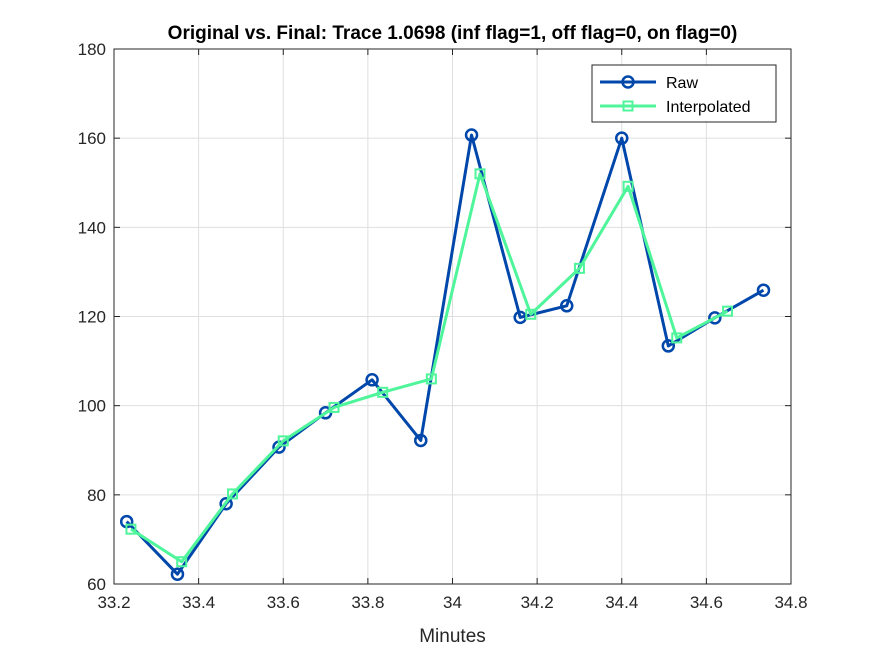 This screenshot has width=875, height=656. I want to click on legend-box, so click(684, 93).